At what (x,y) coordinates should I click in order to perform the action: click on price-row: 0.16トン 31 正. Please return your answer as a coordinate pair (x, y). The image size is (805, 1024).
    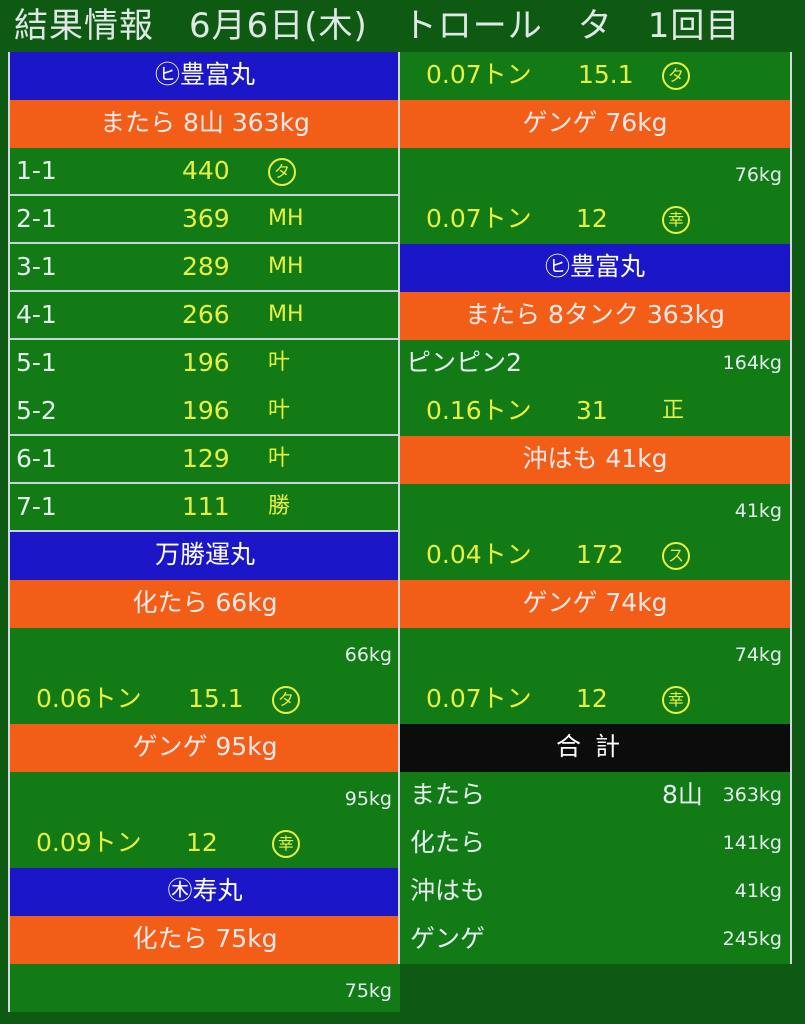
    Looking at the image, I should click on (595, 412).